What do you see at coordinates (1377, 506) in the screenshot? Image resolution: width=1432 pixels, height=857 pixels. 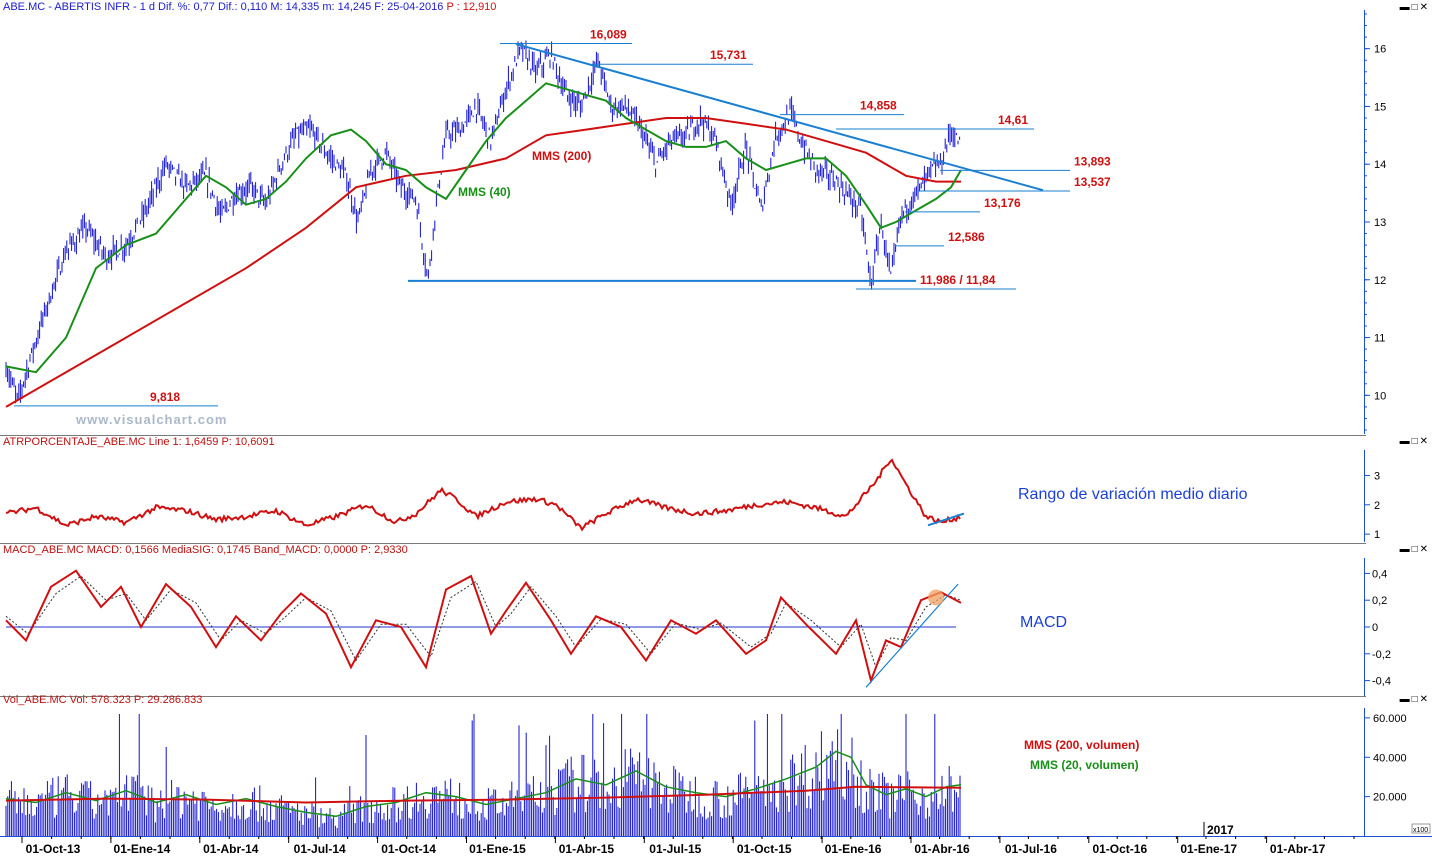 I see `atr-tick-label: 2` at bounding box center [1377, 506].